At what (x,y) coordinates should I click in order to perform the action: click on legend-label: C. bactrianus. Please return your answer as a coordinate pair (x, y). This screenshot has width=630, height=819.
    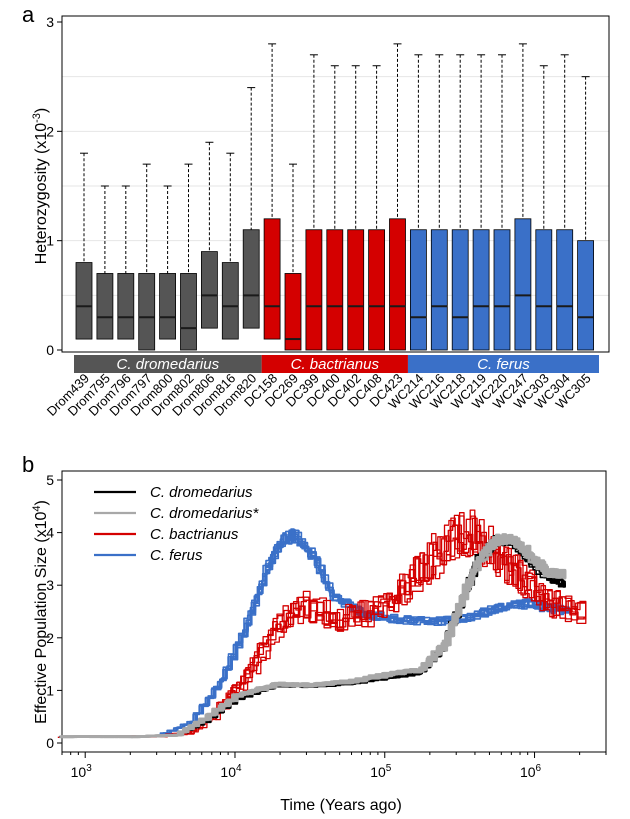
    Looking at the image, I should click on (194, 534).